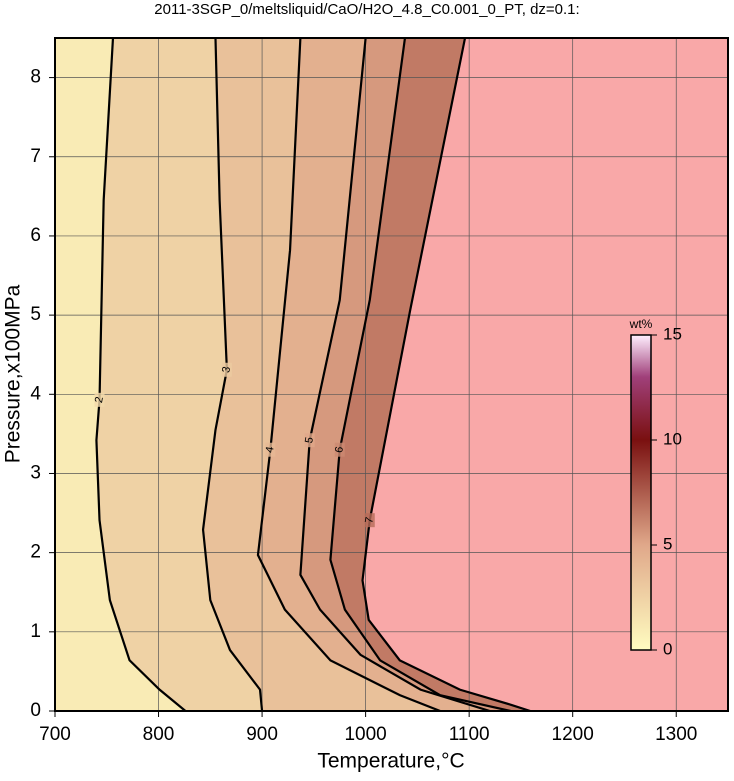  Describe the element at coordinates (641, 492) in the screenshot. I see `colorbar` at that location.